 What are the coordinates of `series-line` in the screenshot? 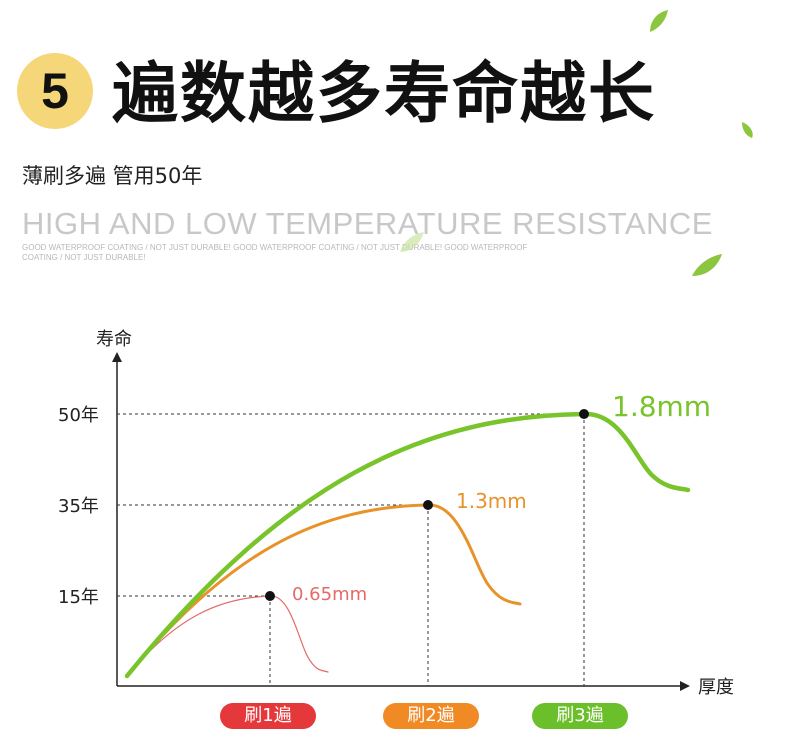 It's located at (227, 636).